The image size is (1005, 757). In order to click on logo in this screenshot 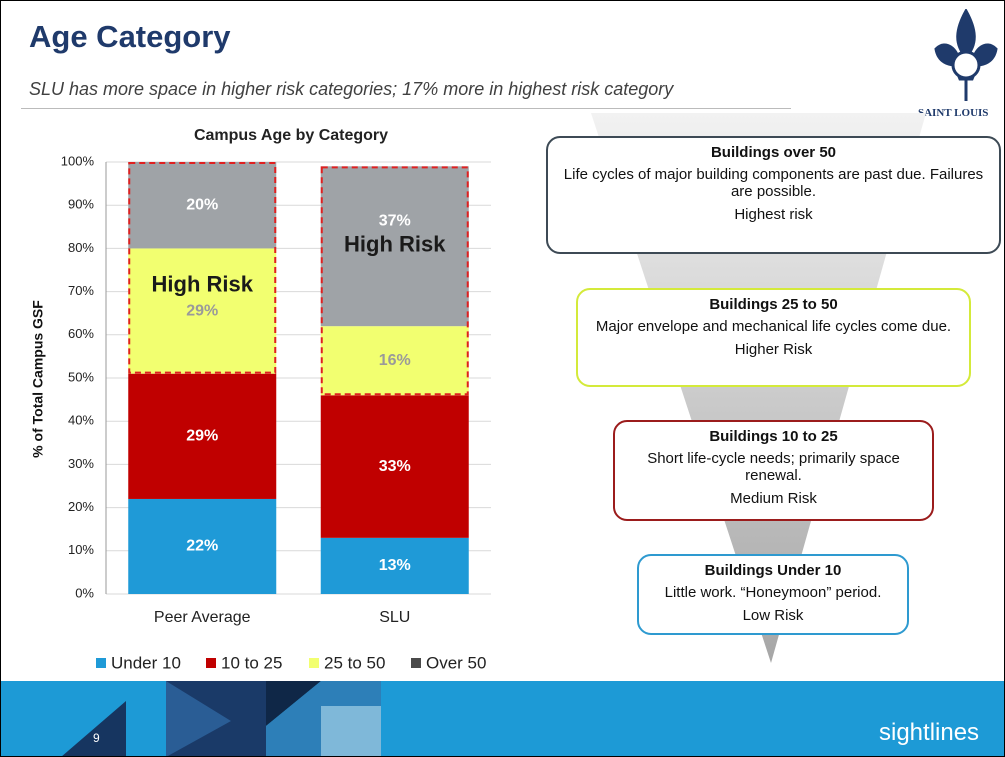, I will do `click(966, 55)`.